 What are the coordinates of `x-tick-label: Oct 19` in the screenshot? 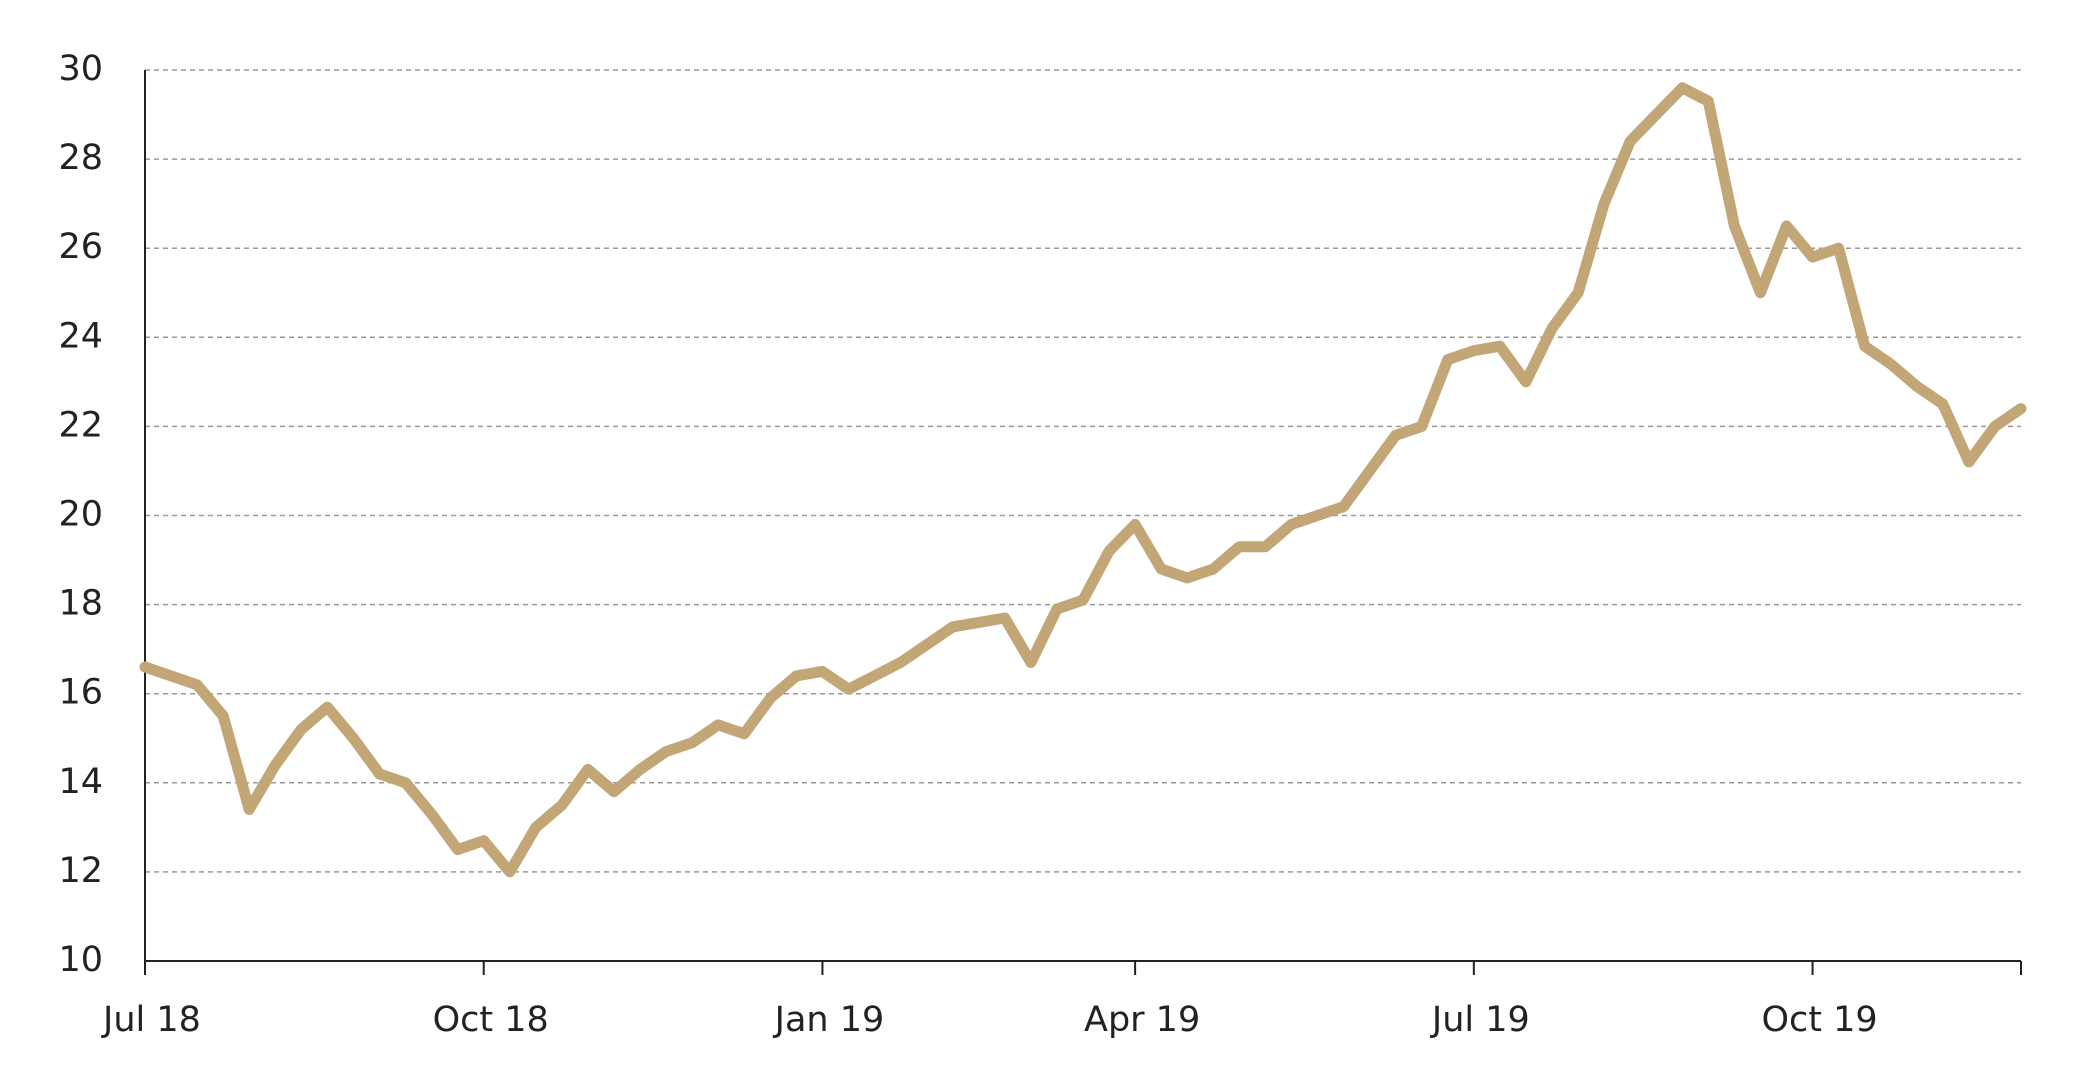 It's located at (1819, 1020).